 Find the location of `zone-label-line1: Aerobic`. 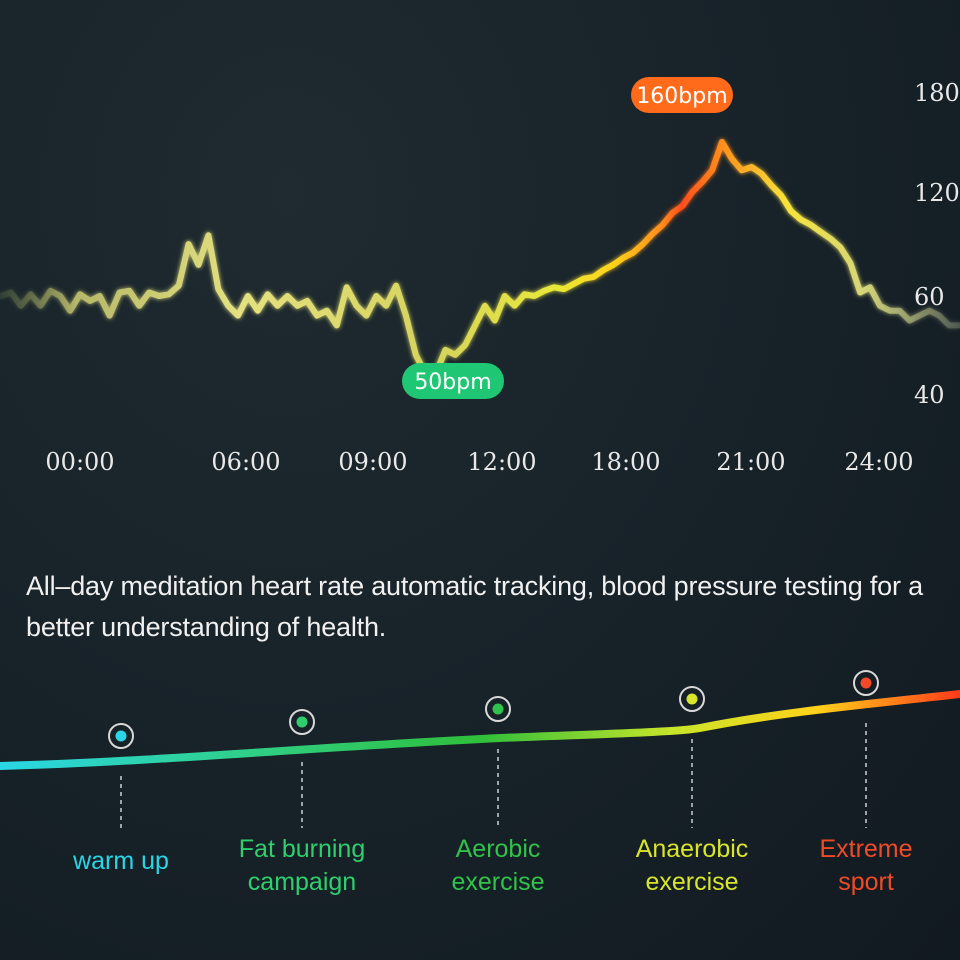

zone-label-line1: Aerobic is located at coordinates (498, 849).